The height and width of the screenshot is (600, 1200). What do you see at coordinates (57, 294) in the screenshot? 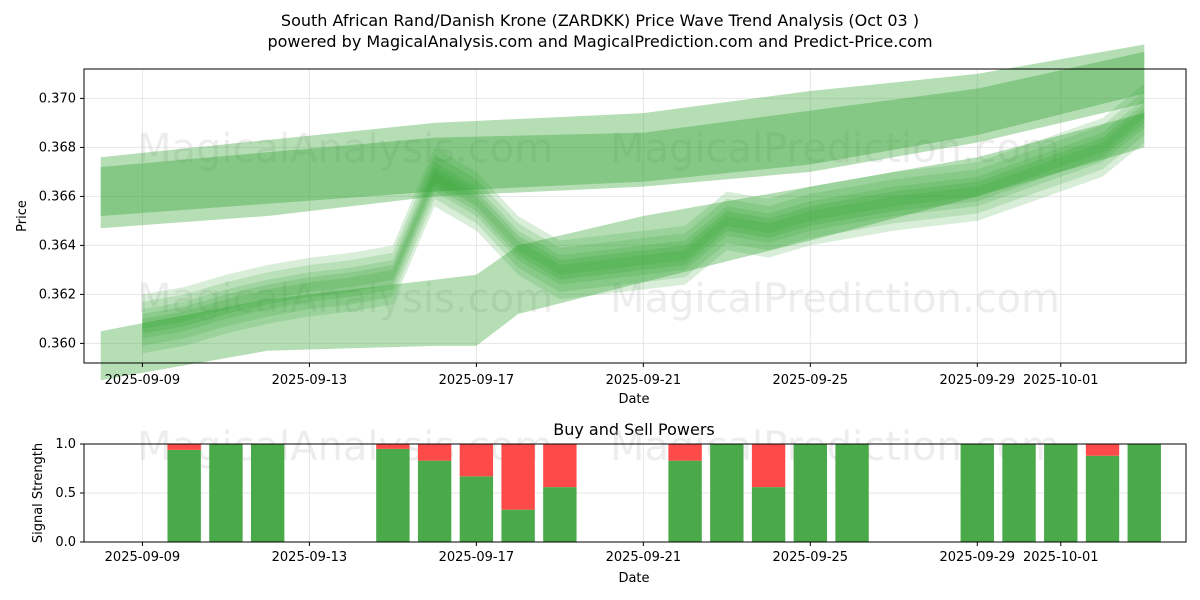
I see `price-y-tick-label: 0.362` at bounding box center [57, 294].